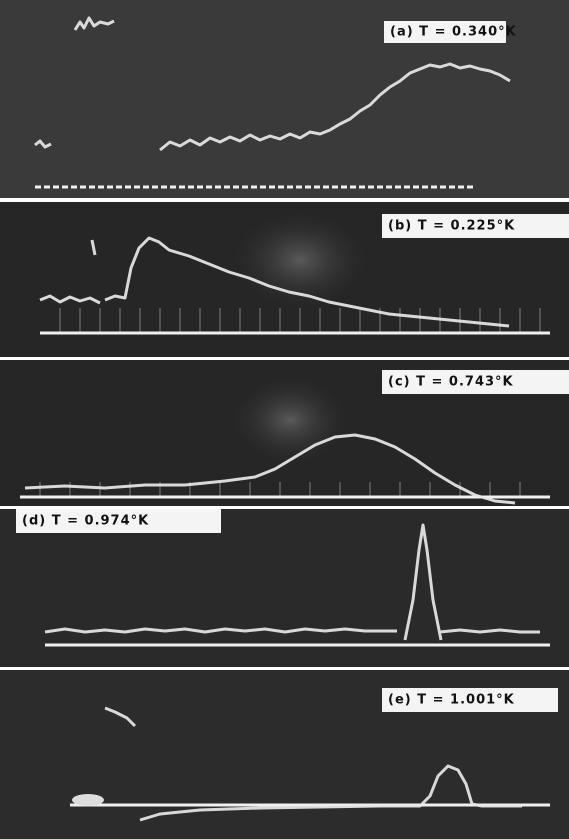  Describe the element at coordinates (88, 800) in the screenshot. I see `blob` at that location.